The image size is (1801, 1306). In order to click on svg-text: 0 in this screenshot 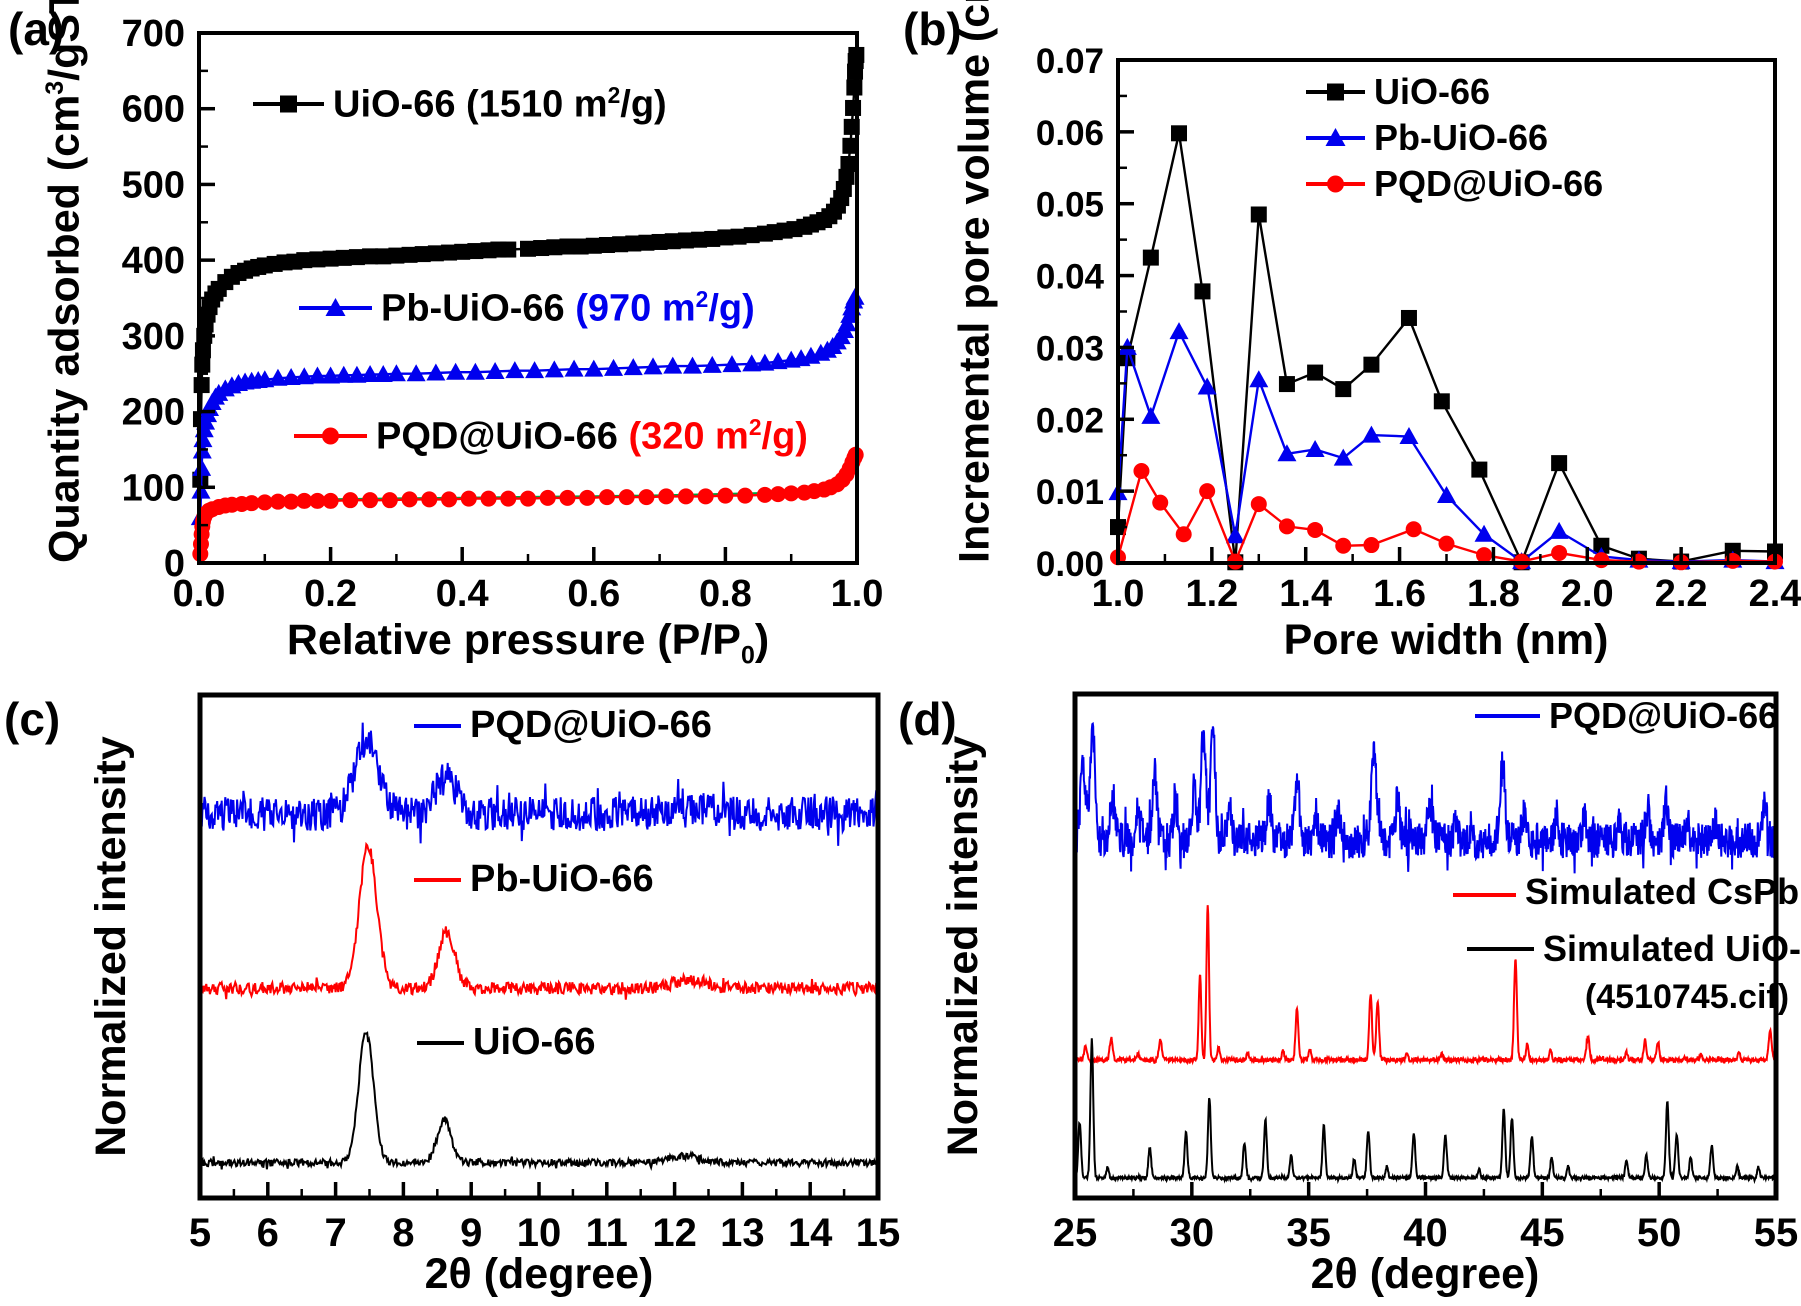, I will do `click(174, 564)`.